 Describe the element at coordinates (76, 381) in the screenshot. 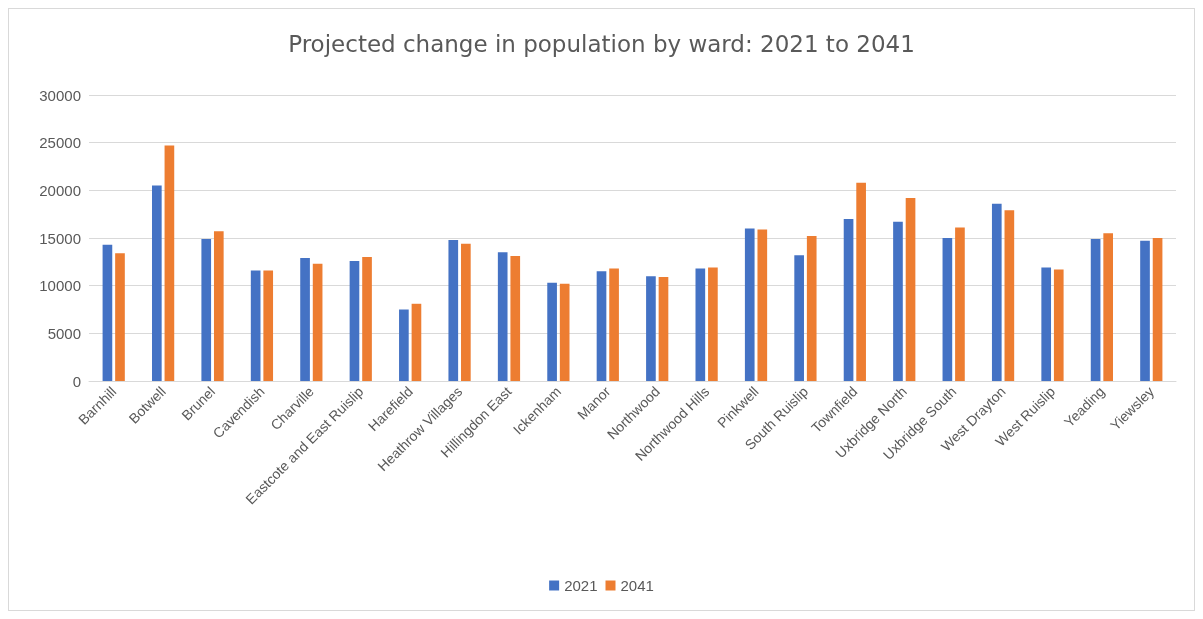

I see `y-tick-label: 0` at that location.